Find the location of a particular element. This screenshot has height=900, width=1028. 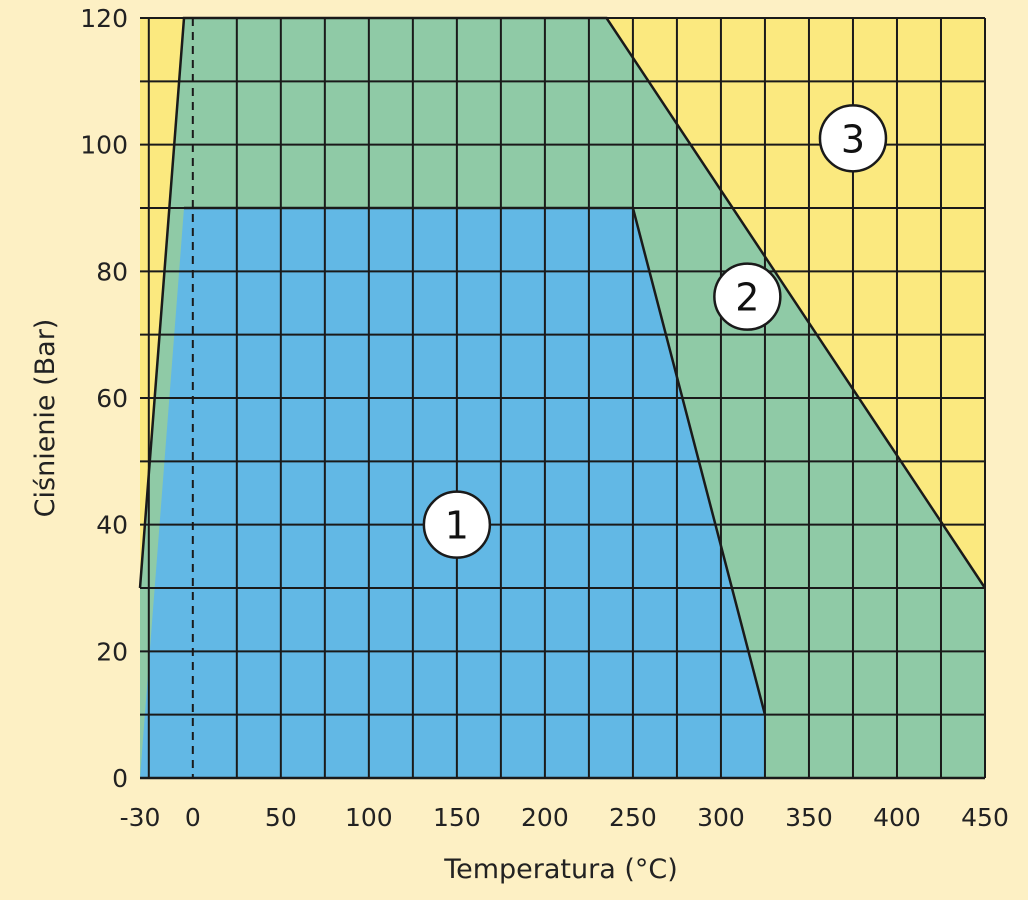

y-tick-label: 20 is located at coordinates (112, 651).